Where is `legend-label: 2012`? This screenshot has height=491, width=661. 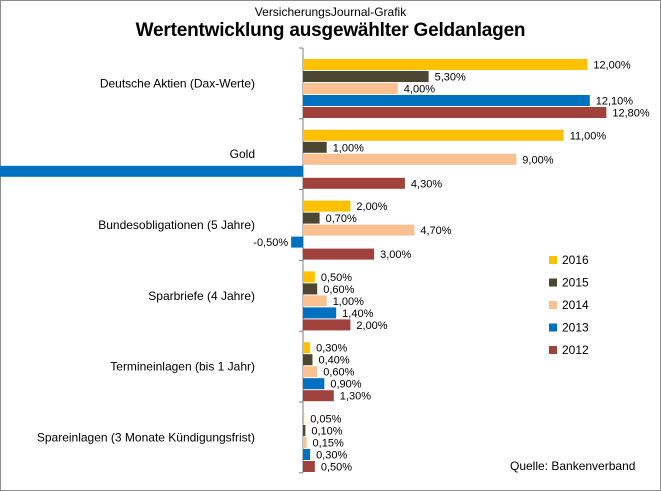 legend-label: 2012 is located at coordinates (575, 350).